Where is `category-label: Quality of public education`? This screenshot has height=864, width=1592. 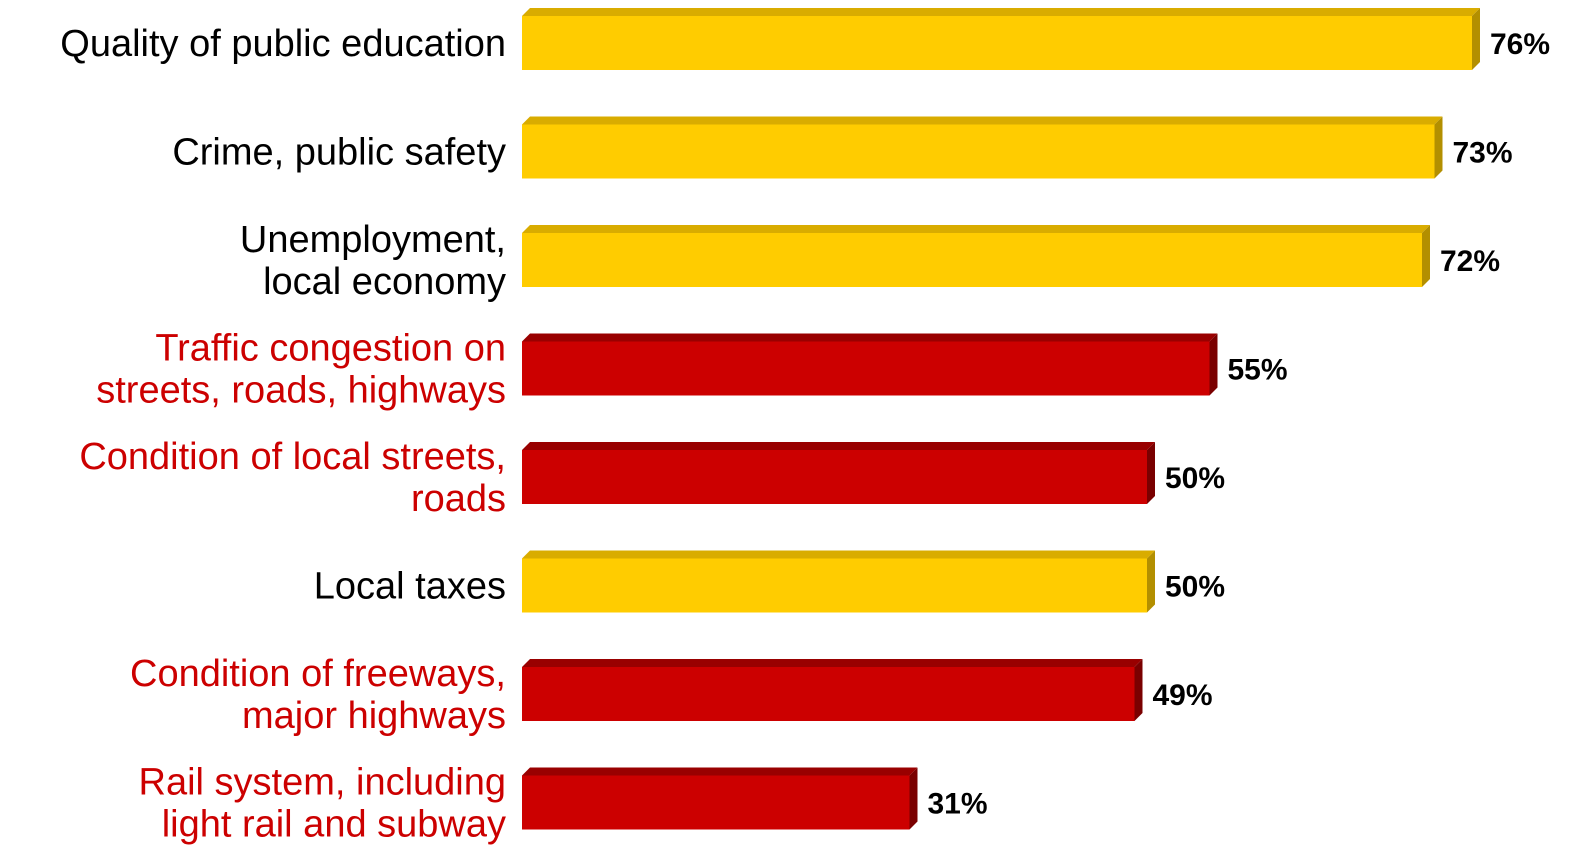
category-label: Quality of public education is located at coordinates (283, 44).